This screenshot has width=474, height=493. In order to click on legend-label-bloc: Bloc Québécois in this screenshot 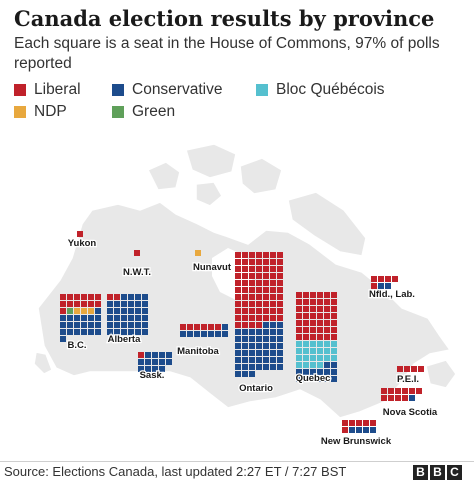, I will do `click(330, 89)`.